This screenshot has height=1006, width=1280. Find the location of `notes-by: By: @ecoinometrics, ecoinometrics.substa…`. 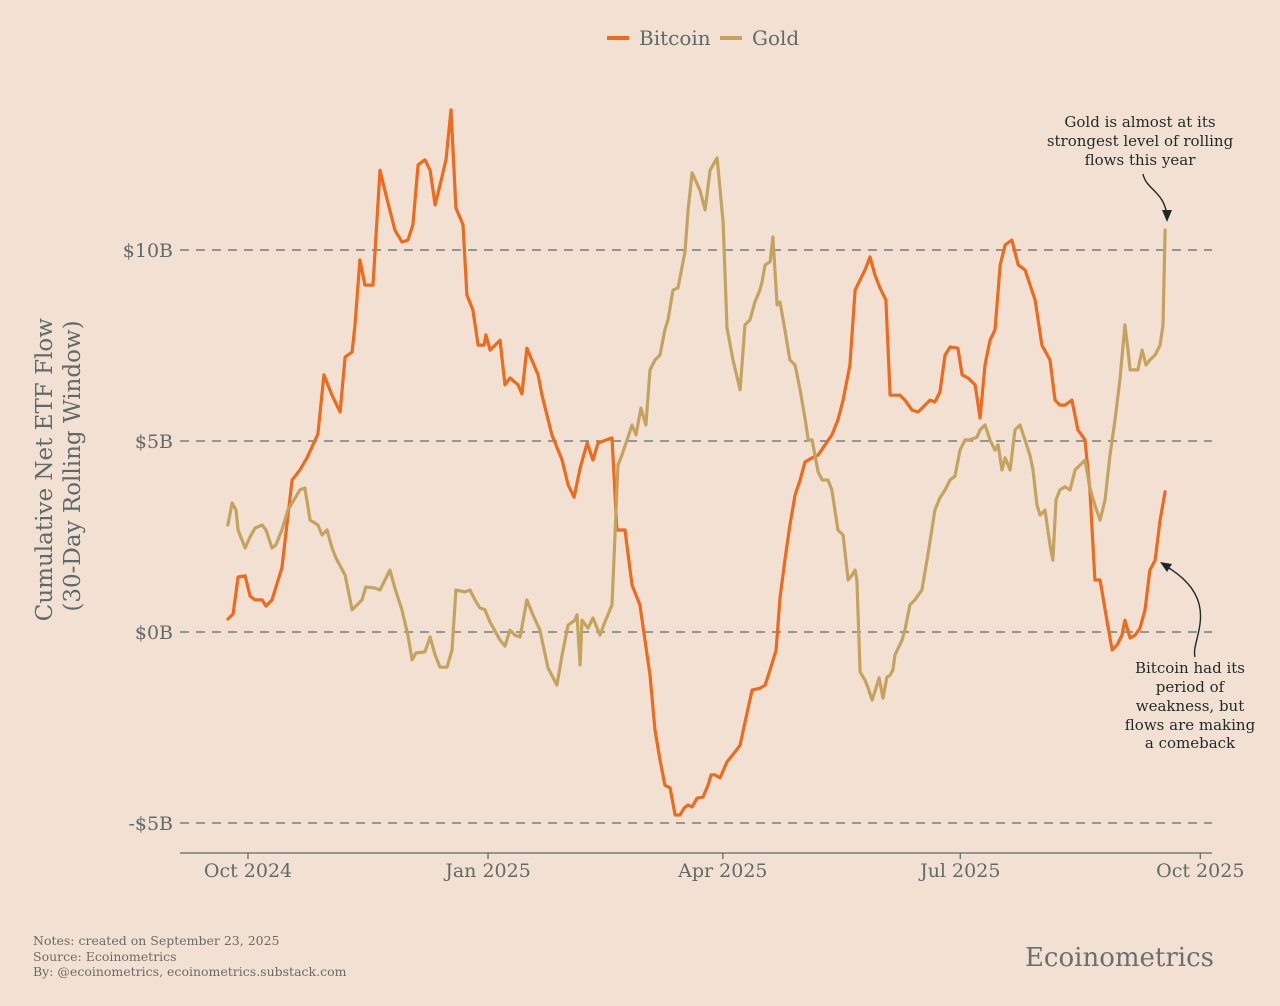

notes-by: By: @ecoinometrics, ecoinometrics.substa… is located at coordinates (190, 971).